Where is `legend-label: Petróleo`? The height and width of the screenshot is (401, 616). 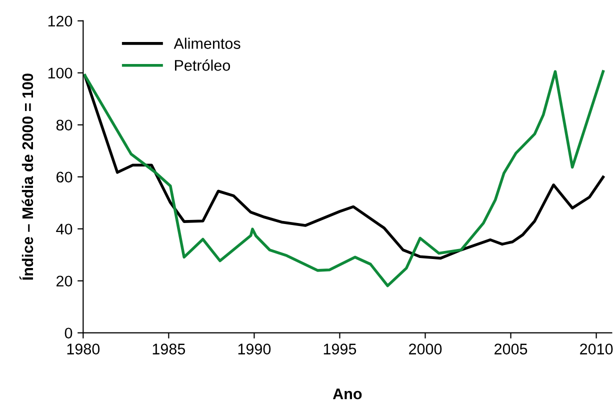 legend-label: Petróleo is located at coordinates (202, 65).